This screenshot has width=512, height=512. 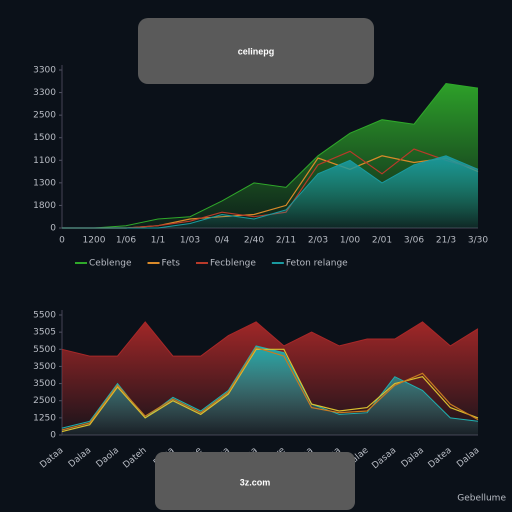 I want to click on watermark: celinepg, so click(x=256, y=51).